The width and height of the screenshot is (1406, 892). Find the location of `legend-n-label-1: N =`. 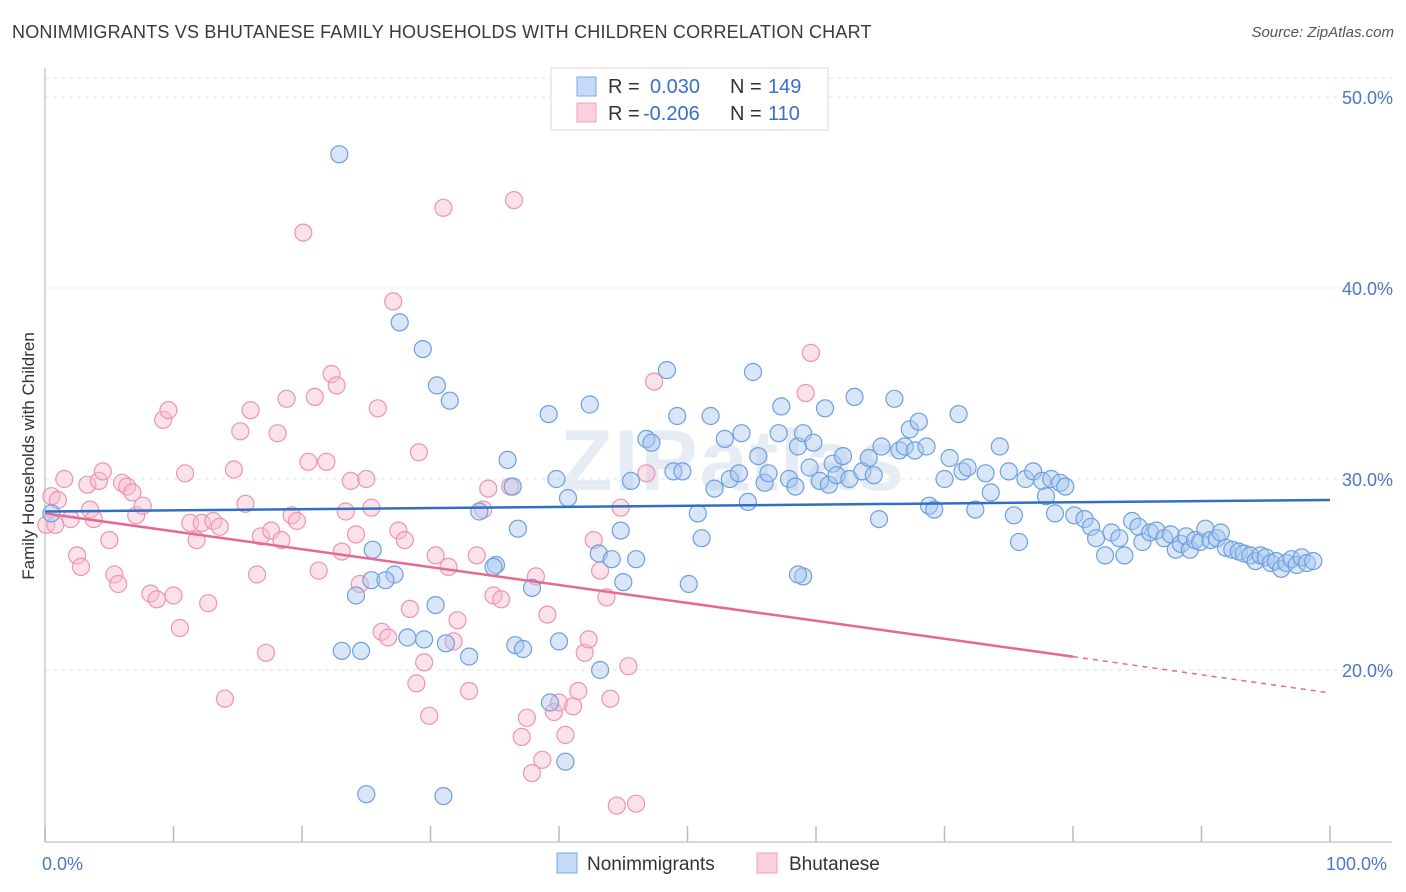

legend-n-label-1: N = is located at coordinates (746, 87).